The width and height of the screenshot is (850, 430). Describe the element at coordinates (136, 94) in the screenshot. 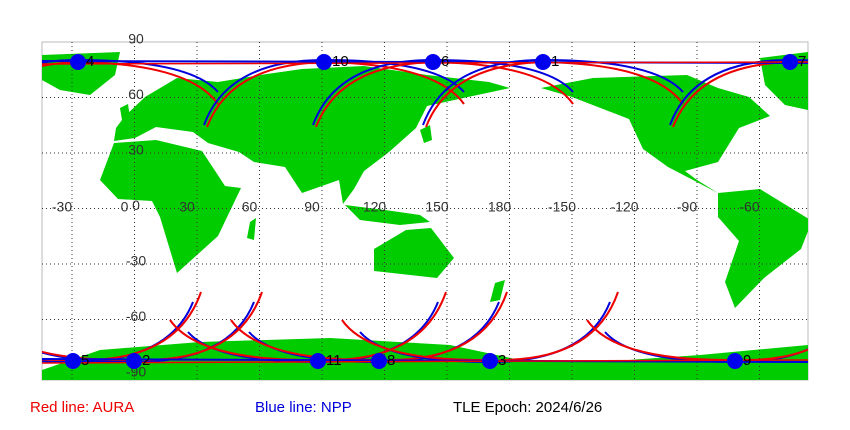

I see `lat-label: 60` at that location.